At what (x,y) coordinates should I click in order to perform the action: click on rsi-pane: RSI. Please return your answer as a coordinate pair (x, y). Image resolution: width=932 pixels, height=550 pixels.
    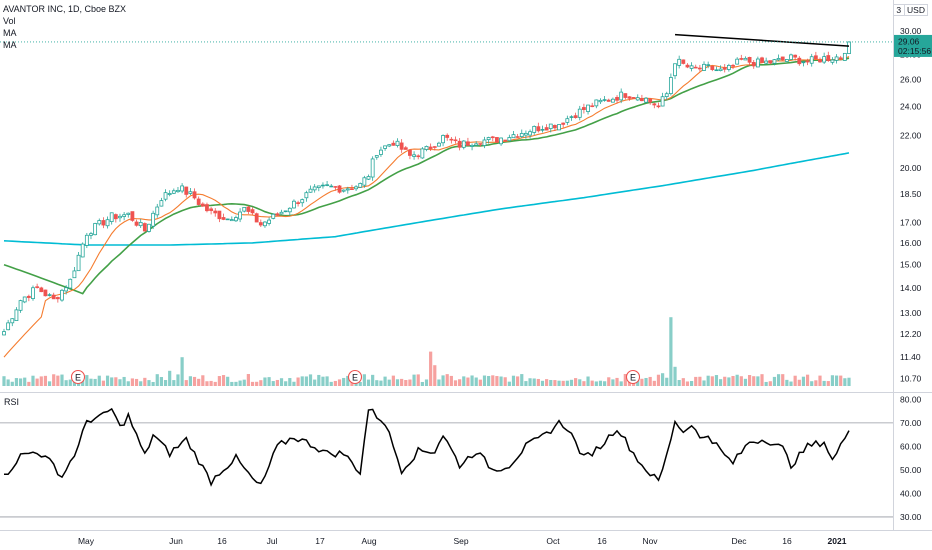
    Looking at the image, I should click on (427, 442).